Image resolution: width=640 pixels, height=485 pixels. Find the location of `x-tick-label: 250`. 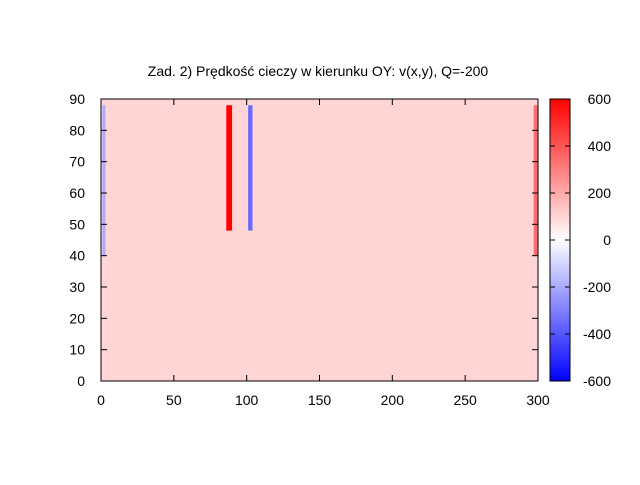

x-tick-label: 250 is located at coordinates (465, 400).